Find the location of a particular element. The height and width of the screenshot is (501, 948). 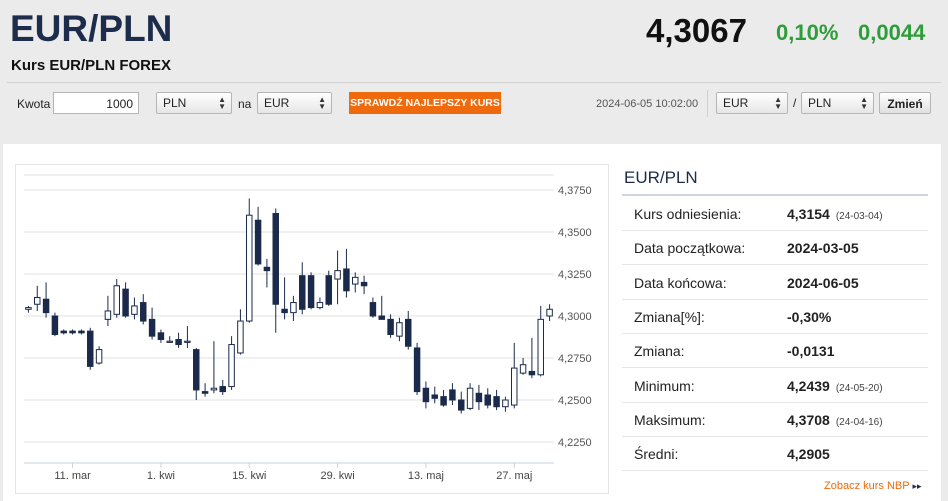

stats-row: Zmiana: -0,0131 is located at coordinates (775, 351).